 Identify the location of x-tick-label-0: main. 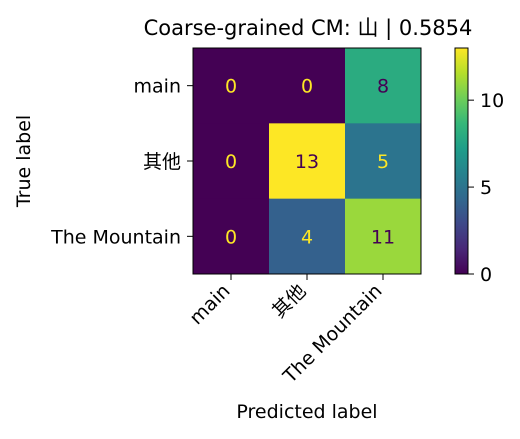
(209, 304).